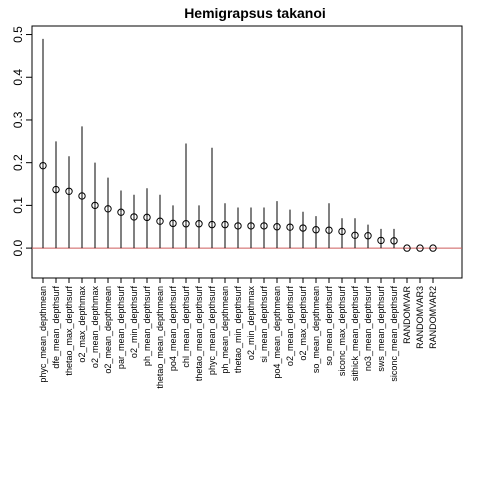 This screenshot has height=480, width=480. What do you see at coordinates (147, 326) in the screenshot?
I see `x-tick-label: ph_mean_depthsurf` at bounding box center [147, 326].